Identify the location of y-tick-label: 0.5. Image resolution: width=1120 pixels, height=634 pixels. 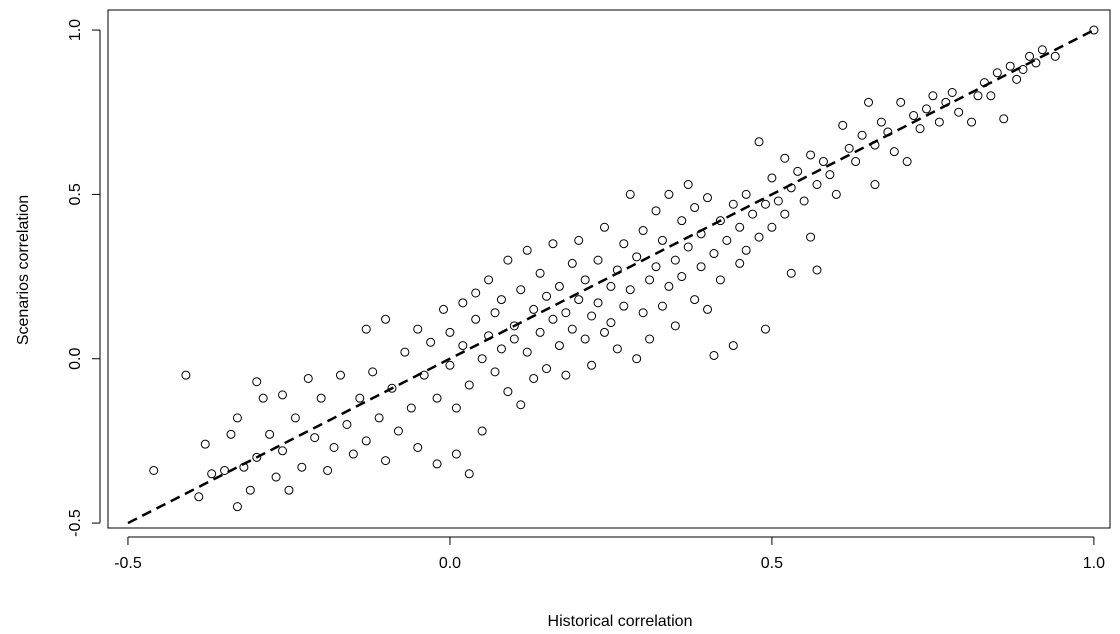
(75, 194).